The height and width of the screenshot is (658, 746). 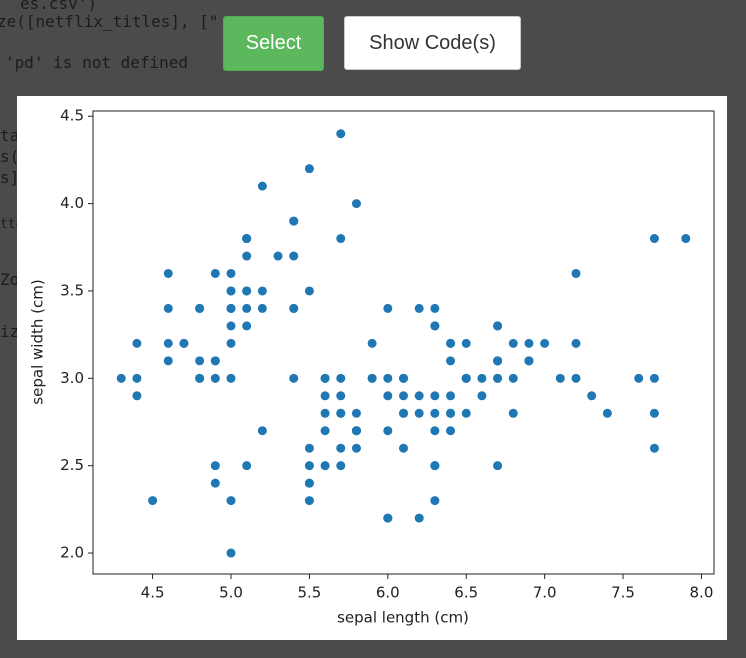 What do you see at coordinates (10, 331) in the screenshot?
I see `code-text: iz` at bounding box center [10, 331].